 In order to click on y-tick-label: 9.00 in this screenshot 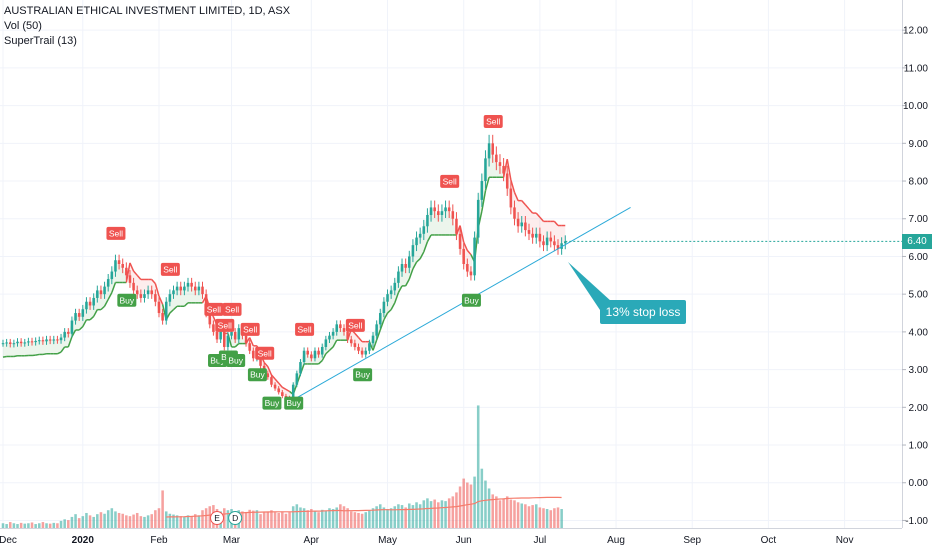, I will do `click(919, 144)`.